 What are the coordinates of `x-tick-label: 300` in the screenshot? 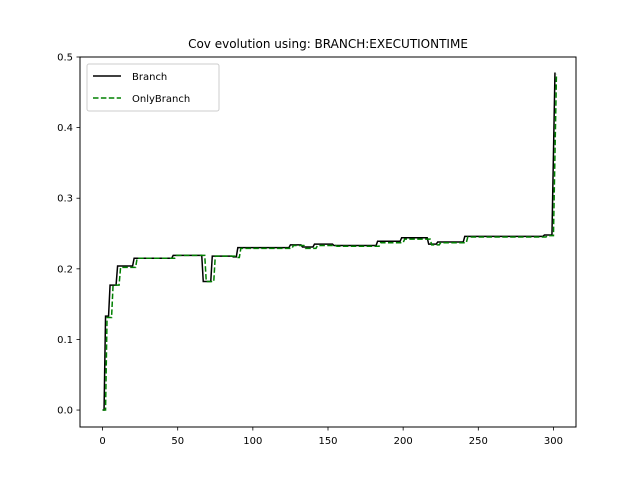 It's located at (553, 441).